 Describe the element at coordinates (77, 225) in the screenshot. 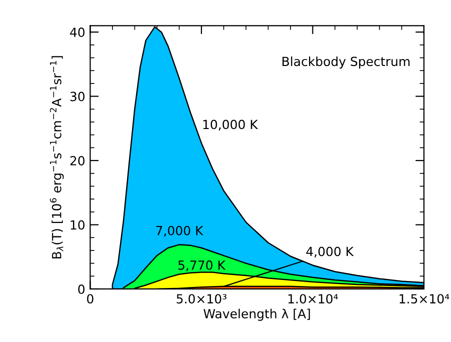

I see `y-tick-label: 10` at that location.